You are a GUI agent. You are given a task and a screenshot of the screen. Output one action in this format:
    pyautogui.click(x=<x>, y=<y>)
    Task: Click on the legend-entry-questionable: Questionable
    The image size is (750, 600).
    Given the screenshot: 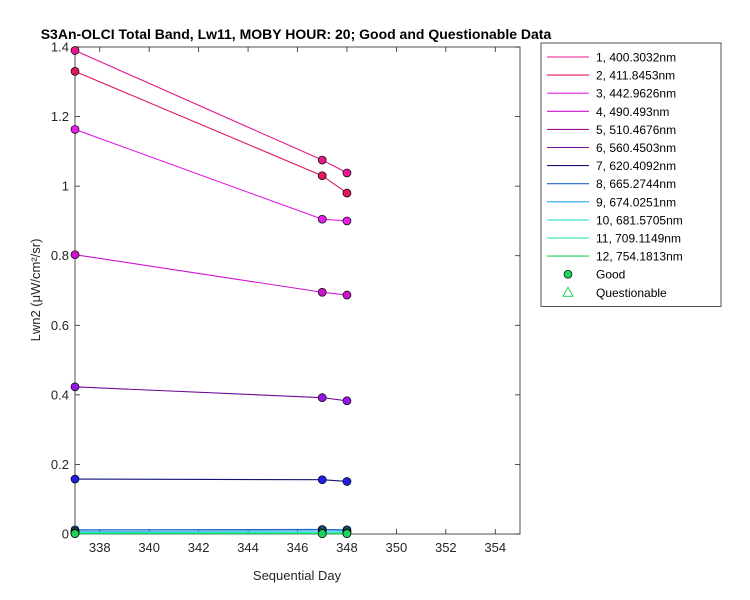 What is the action you would take?
    pyautogui.click(x=631, y=293)
    